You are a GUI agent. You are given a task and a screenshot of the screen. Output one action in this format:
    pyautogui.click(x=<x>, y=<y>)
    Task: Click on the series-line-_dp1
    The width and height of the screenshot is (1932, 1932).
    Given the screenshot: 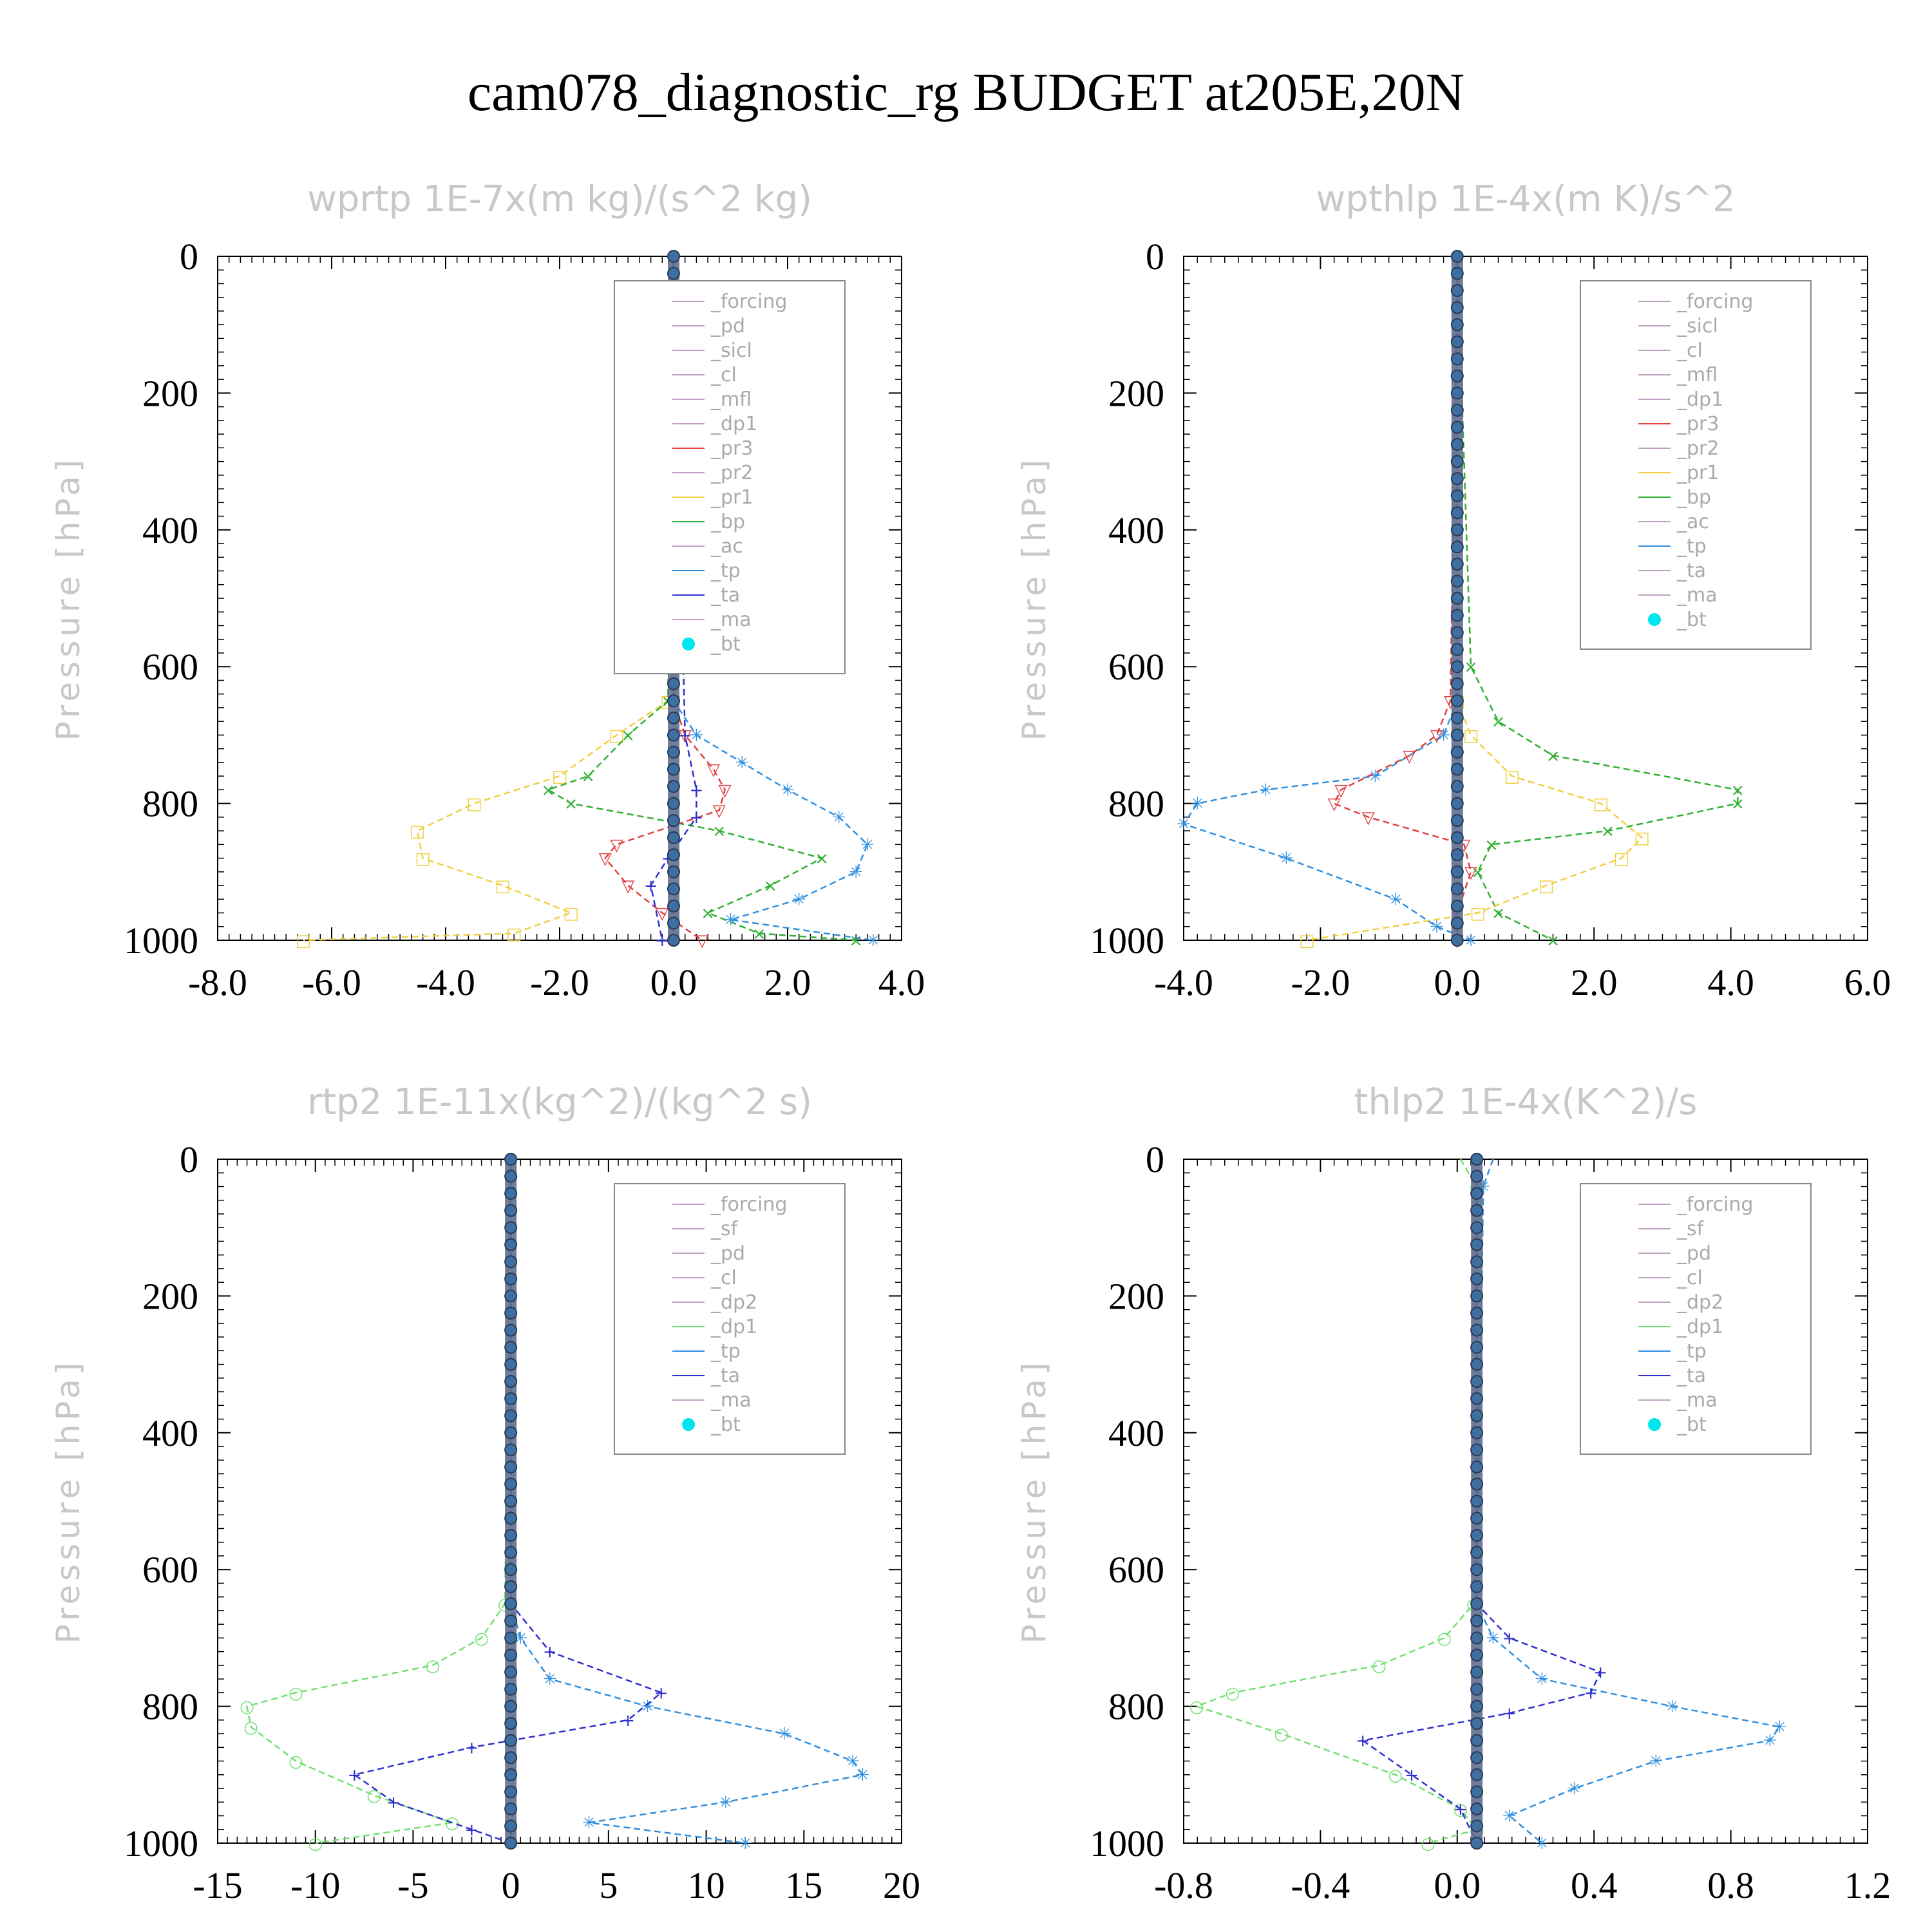 What is the action you would take?
    pyautogui.click(x=1337, y=1502)
    